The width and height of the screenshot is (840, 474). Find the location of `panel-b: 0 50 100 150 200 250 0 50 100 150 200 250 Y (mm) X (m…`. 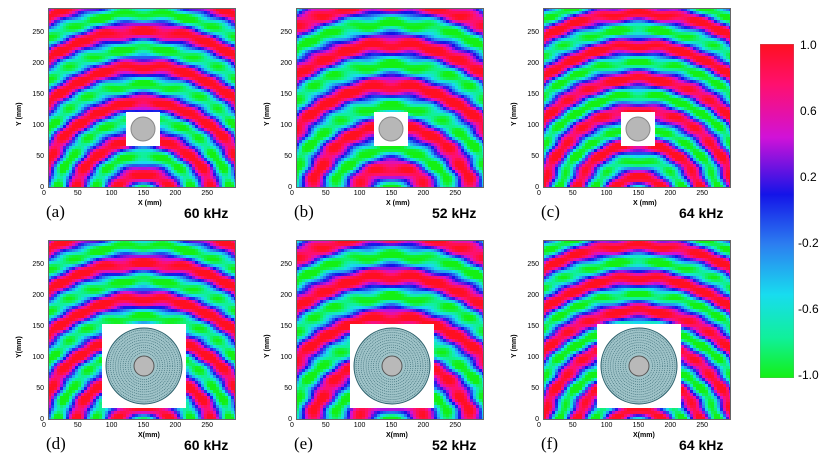

panel-b: 0 50 100 150 200 250 0 50 100 150 200 250 Y (mm) X (m… is located at coordinates (366, 121).